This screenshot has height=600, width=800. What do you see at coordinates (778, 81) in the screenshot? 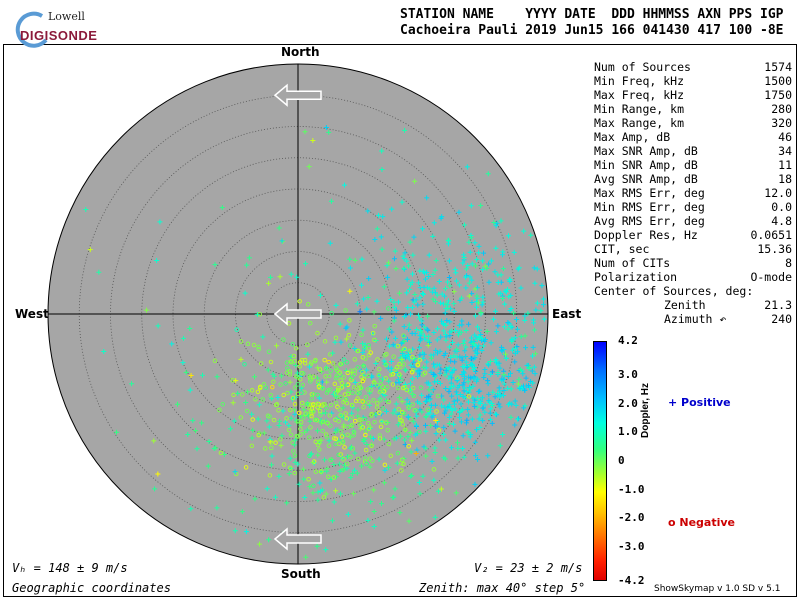
I see `stat-value: 1500` at bounding box center [778, 81].